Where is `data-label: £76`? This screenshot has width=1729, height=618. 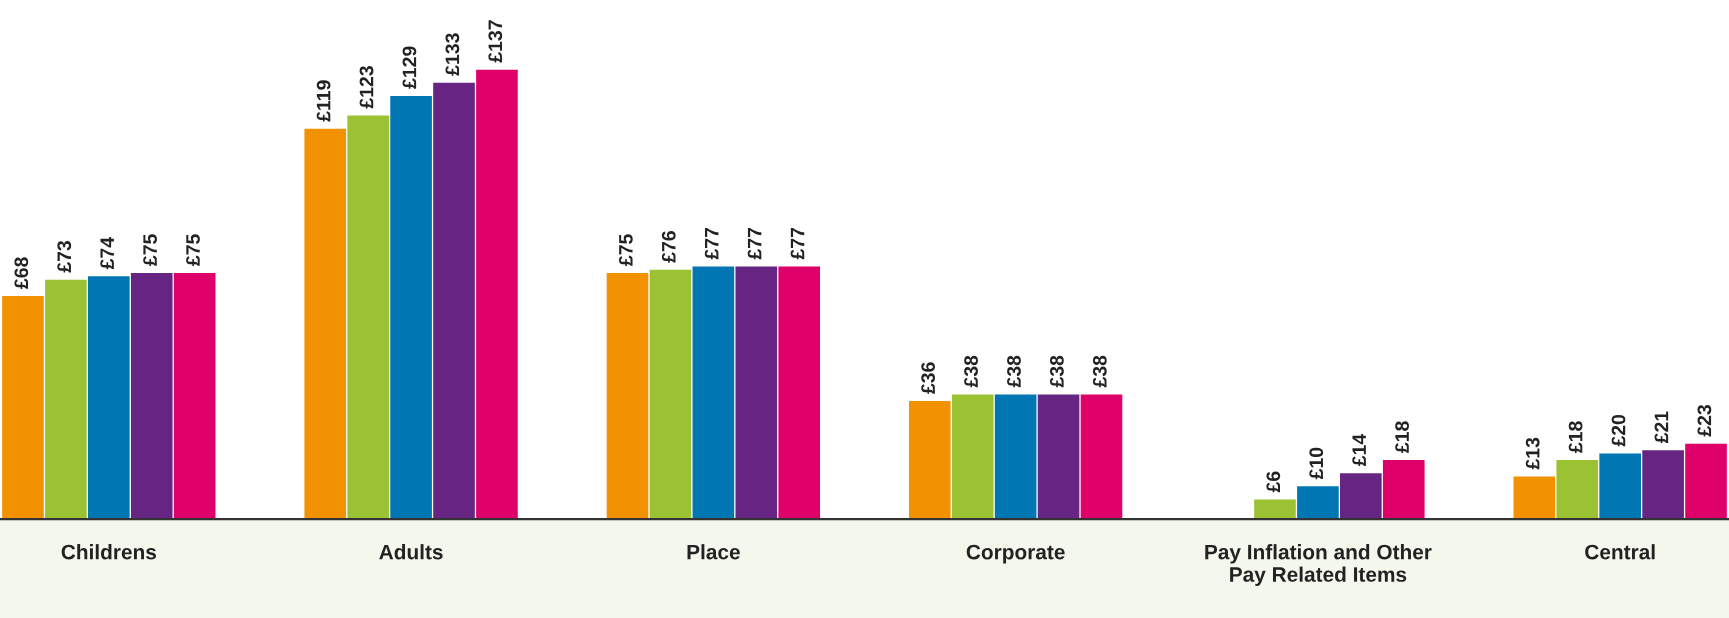
data-label: £76 is located at coordinates (668, 247).